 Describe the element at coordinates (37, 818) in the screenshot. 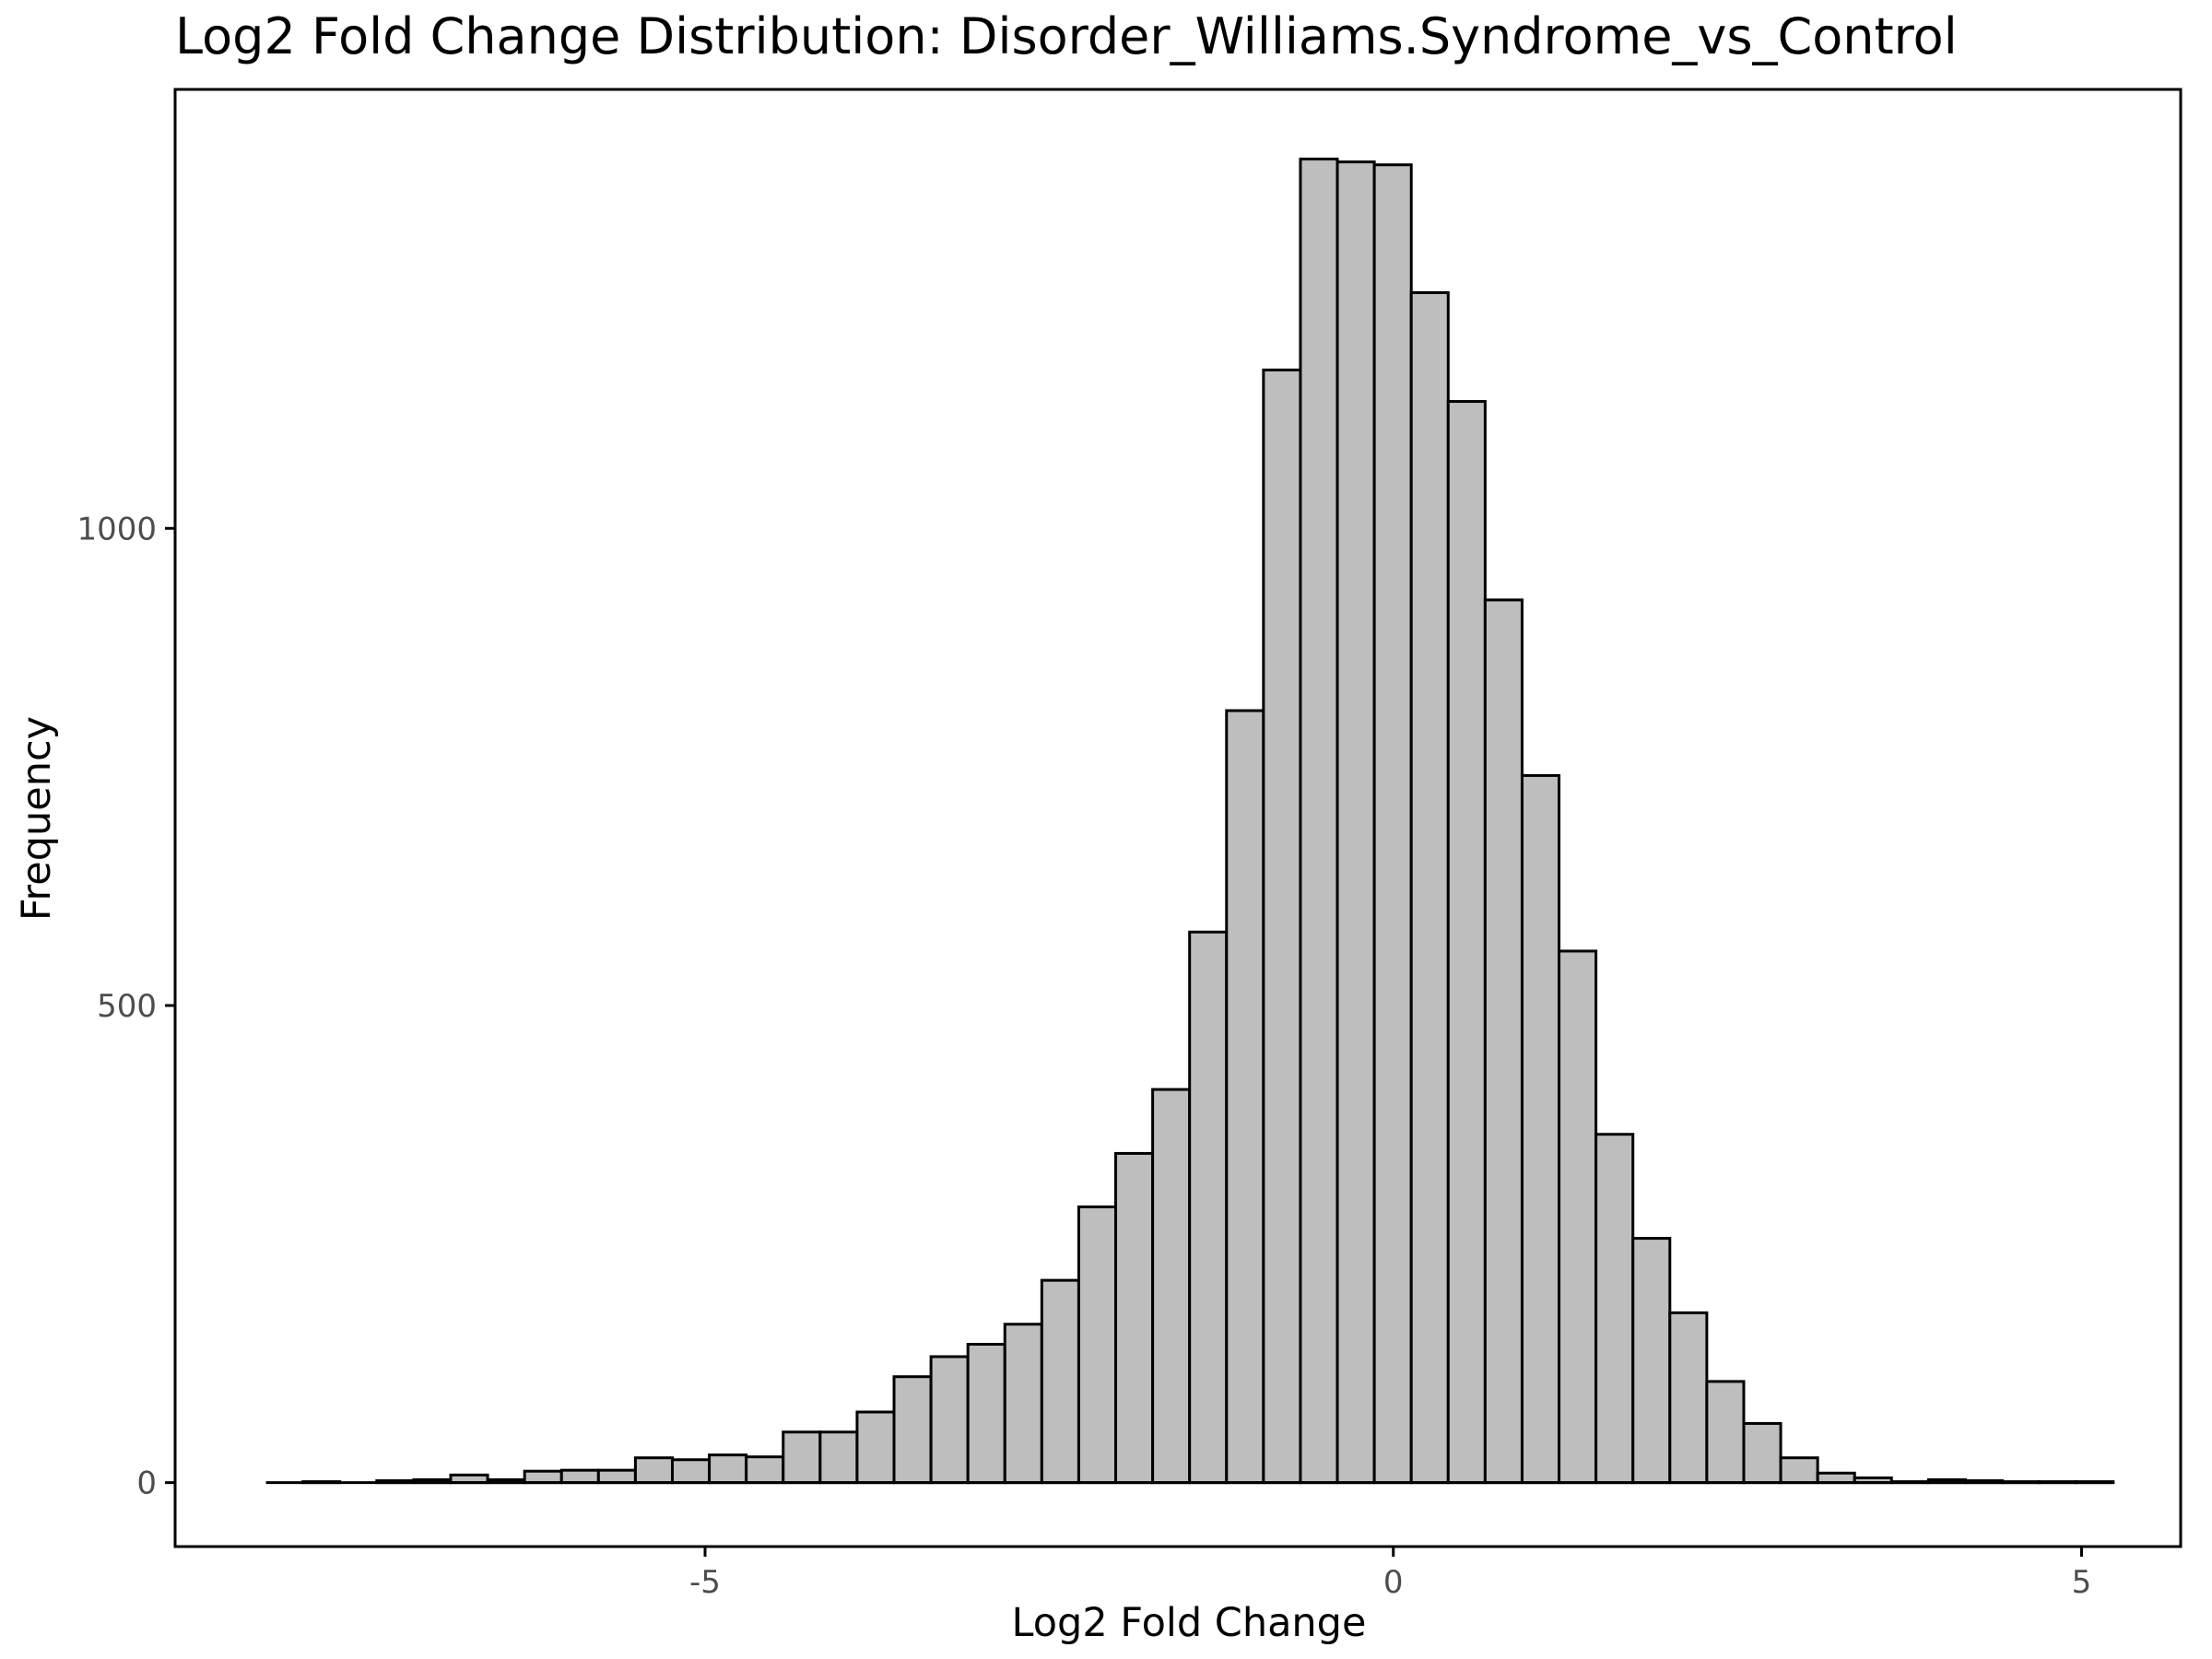

I see `y-axis-title: Frequency` at that location.